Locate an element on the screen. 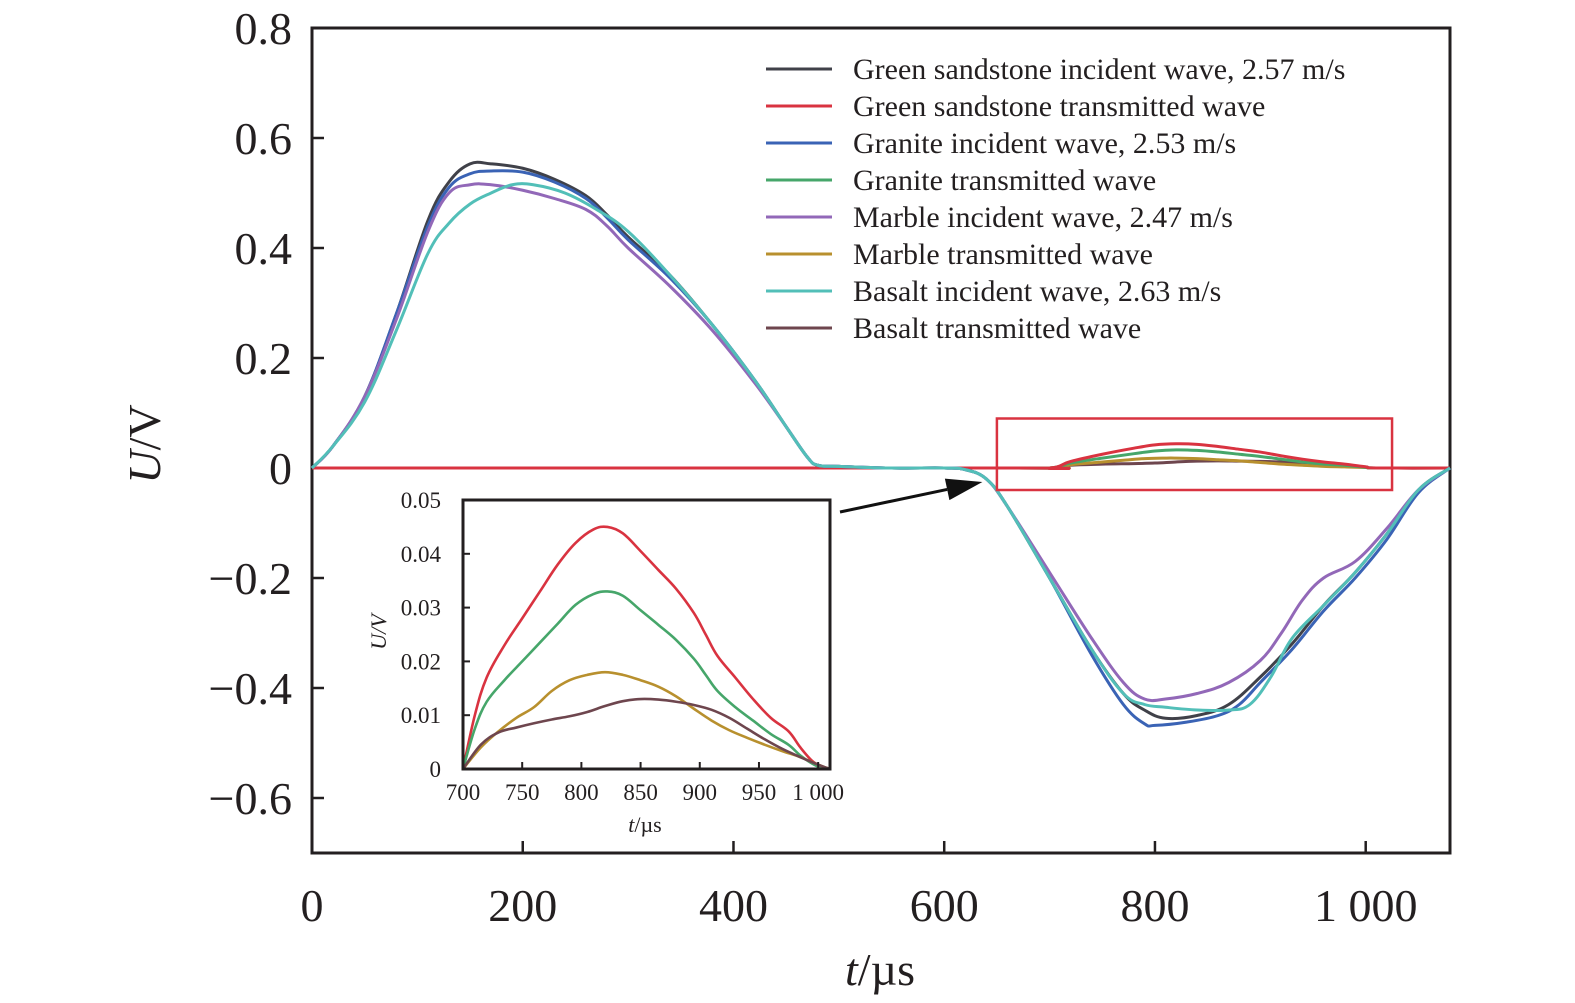 The width and height of the screenshot is (1575, 1003). y-ticks: 0.8 0.6 0.4 0.2 0 −0.2 −0.4 −0.6 is located at coordinates (266, 413).